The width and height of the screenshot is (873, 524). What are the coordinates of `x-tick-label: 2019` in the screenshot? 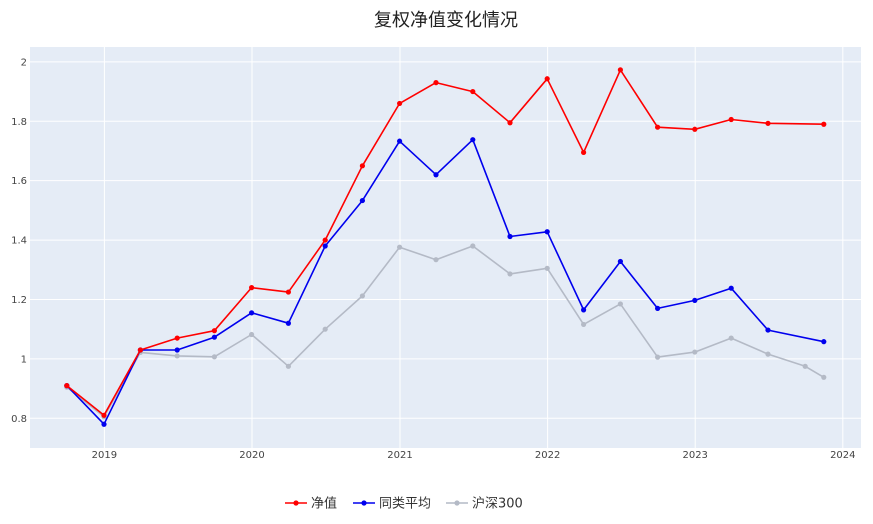 It's located at (104, 455).